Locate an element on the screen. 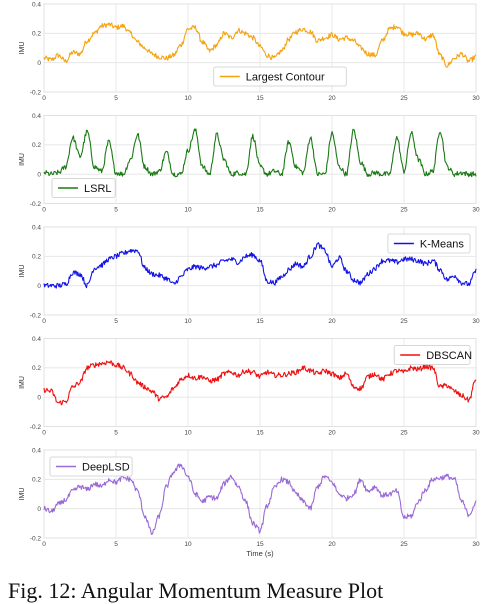 This screenshot has height=604, width=488. figure-caption: Fig. 12: Angular Momentum Measure Plot is located at coordinates (196, 590).